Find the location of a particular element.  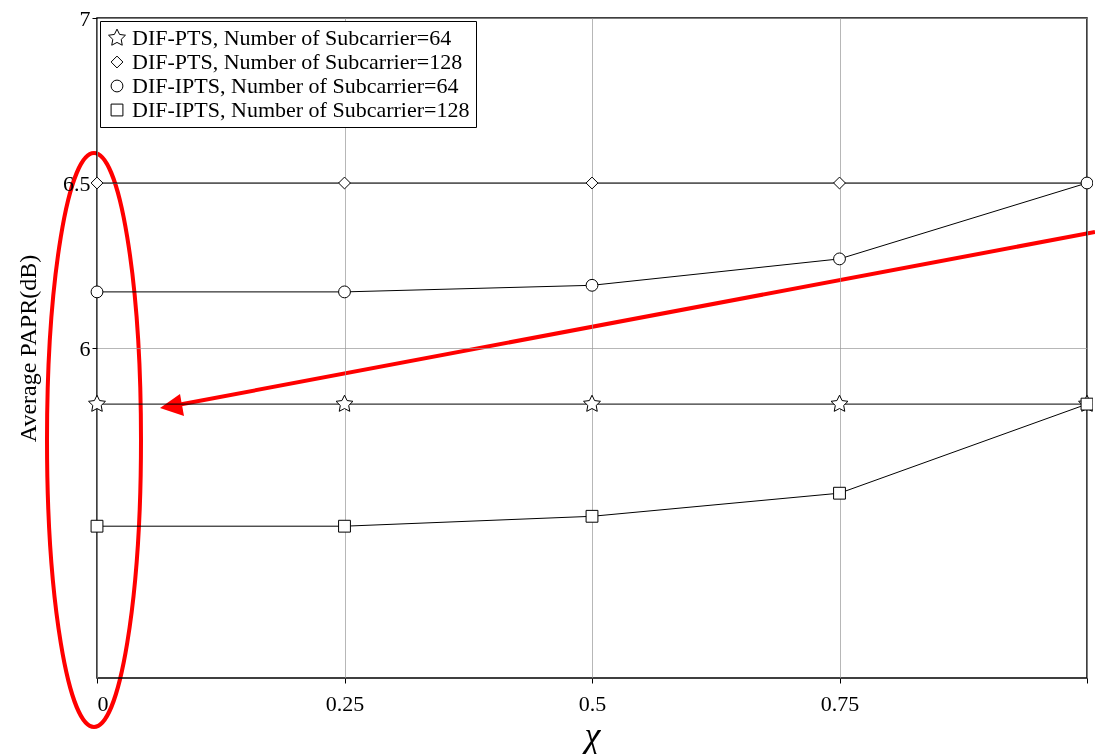

x-axis-title: χ is located at coordinates (591, 734).